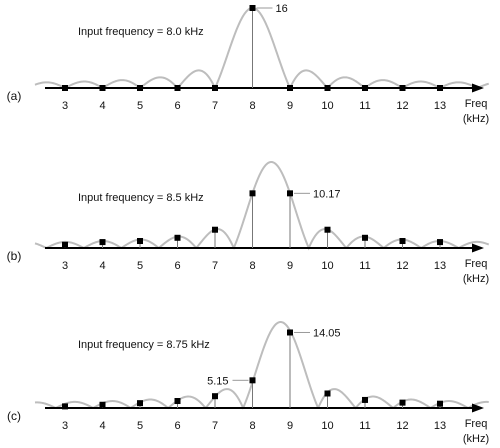 The height and width of the screenshot is (448, 500). I want to click on panel-label: (a), so click(14, 96).